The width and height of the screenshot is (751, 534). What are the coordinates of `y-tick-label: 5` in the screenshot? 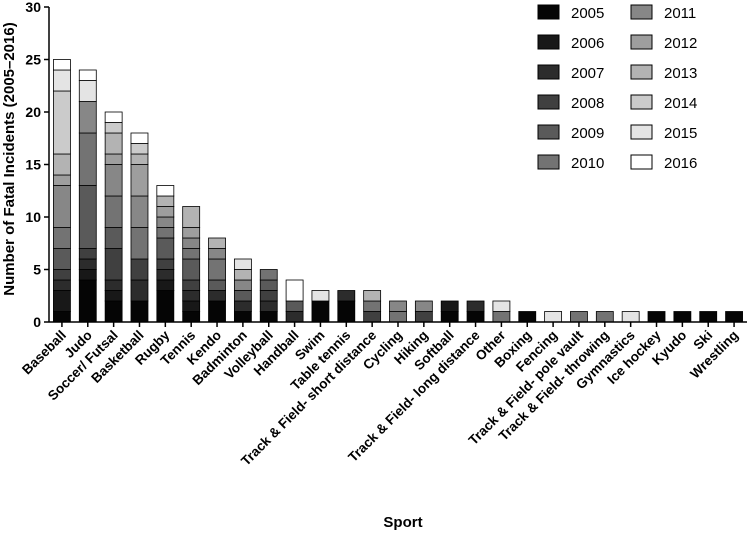 It's located at (37, 270).